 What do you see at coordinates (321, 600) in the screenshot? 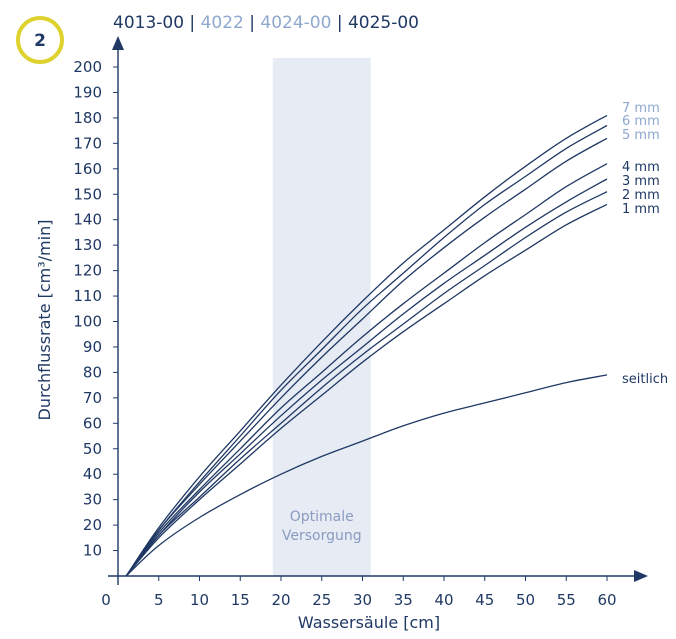
I see `x-tick-label: 25` at bounding box center [321, 600].